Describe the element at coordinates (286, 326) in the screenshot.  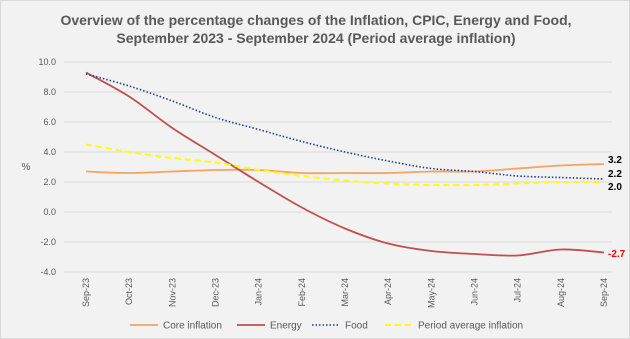
I see `legend-item-label: Energy` at that location.